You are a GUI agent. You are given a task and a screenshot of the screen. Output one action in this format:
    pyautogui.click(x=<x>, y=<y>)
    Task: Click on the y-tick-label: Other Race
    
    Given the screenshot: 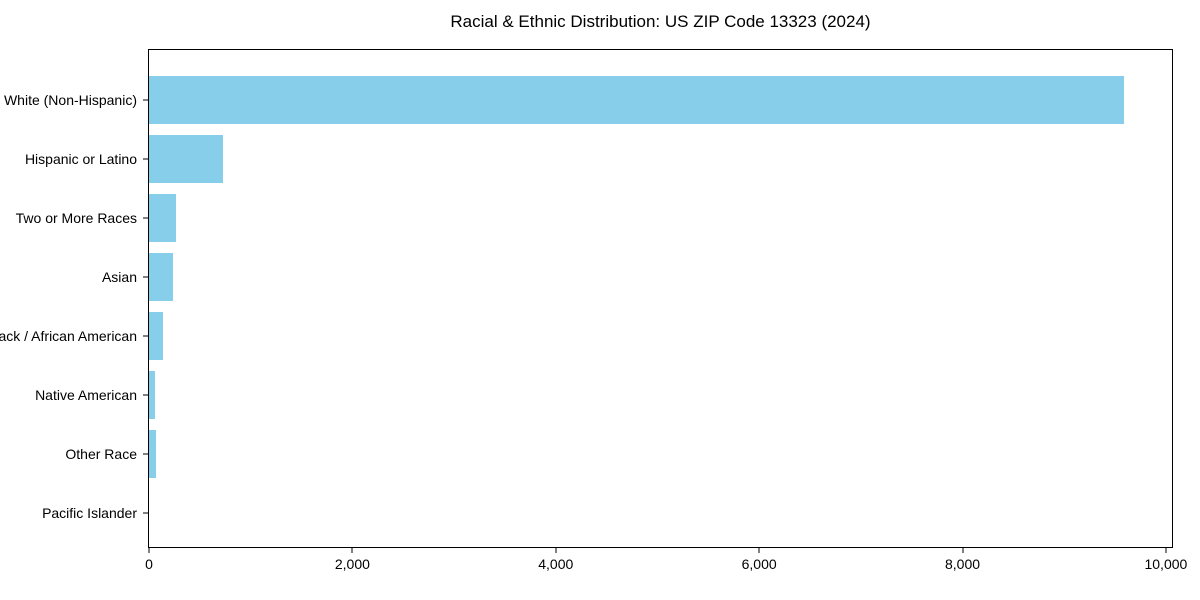 What is the action you would take?
    pyautogui.click(x=101, y=454)
    